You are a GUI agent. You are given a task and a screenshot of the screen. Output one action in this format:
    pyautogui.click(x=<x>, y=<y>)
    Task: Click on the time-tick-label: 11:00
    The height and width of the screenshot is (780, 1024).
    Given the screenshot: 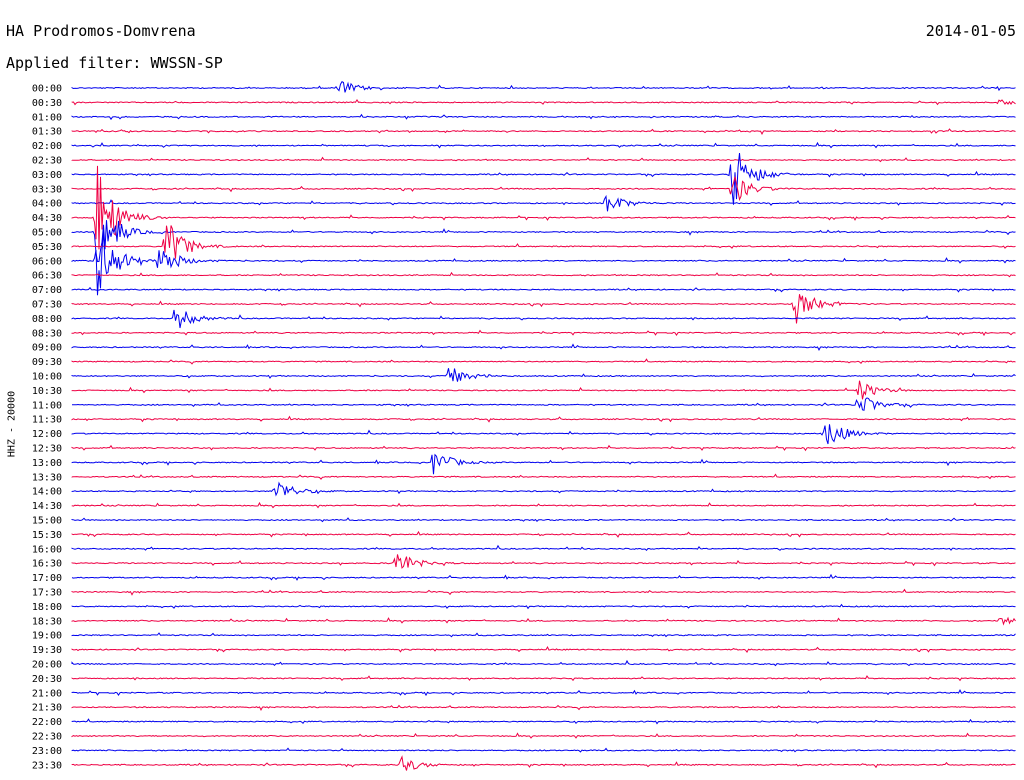 What is the action you would take?
    pyautogui.click(x=47, y=405)
    